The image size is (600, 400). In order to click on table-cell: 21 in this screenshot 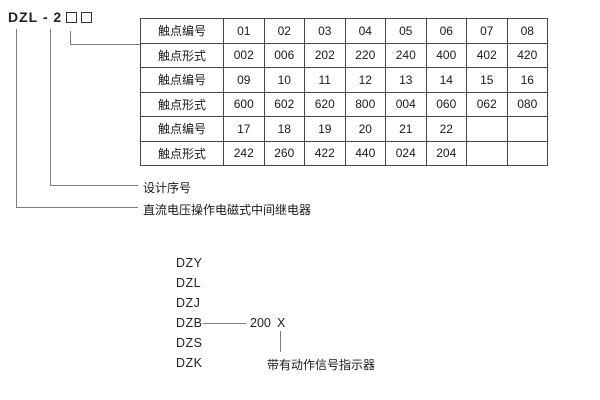, I will do `click(406, 129)`.